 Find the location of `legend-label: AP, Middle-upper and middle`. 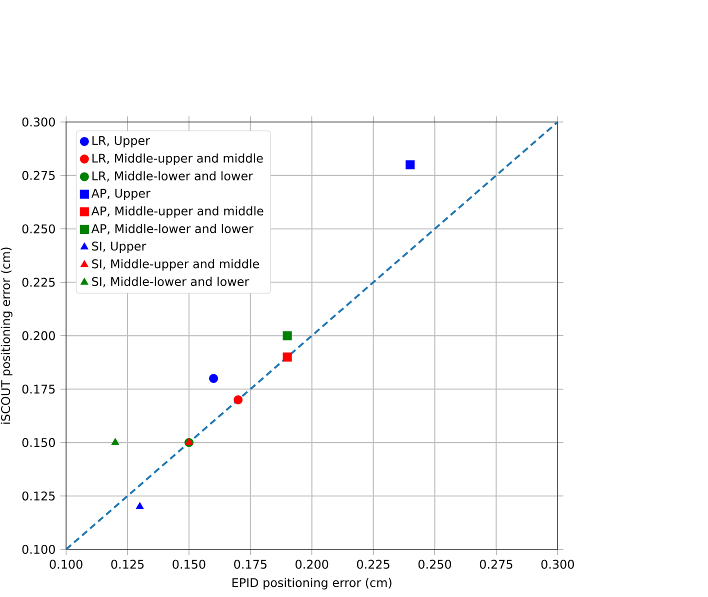

legend-label: AP, Middle-upper and middle is located at coordinates (177, 212).